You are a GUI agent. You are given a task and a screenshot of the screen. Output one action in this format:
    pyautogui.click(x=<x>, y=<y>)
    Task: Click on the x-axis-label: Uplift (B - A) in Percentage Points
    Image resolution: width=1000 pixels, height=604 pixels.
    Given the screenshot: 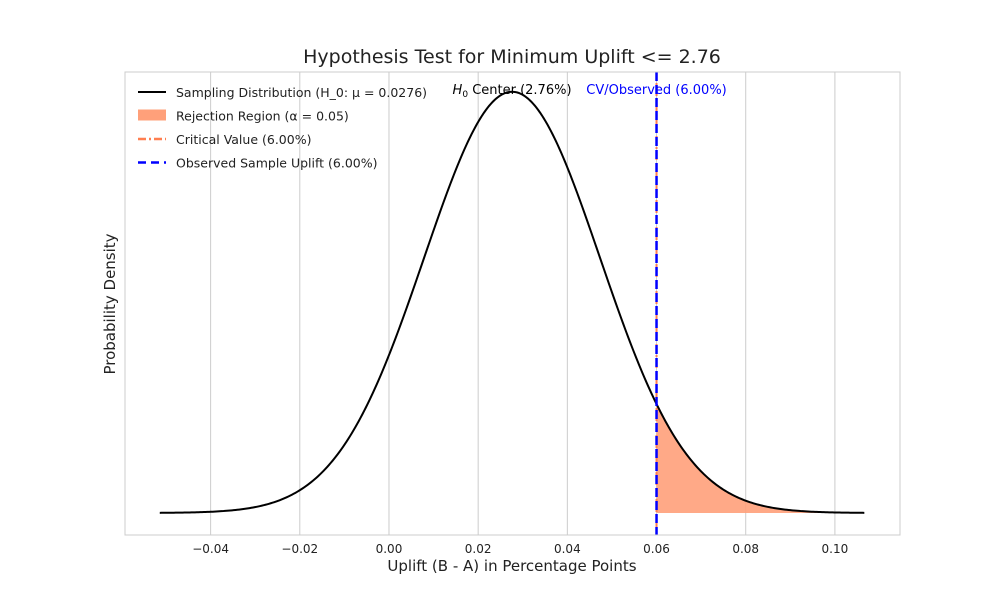 What is the action you would take?
    pyautogui.click(x=511, y=566)
    